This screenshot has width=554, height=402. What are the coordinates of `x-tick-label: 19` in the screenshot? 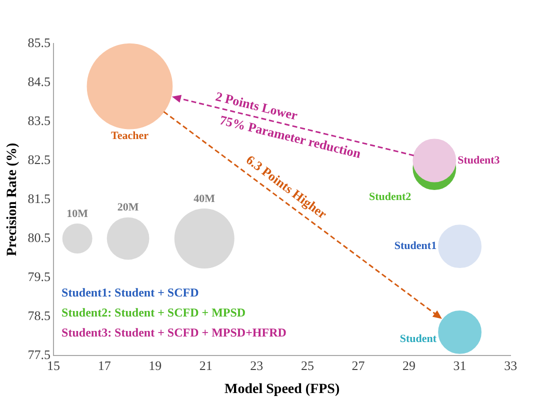 It's located at (155, 365).